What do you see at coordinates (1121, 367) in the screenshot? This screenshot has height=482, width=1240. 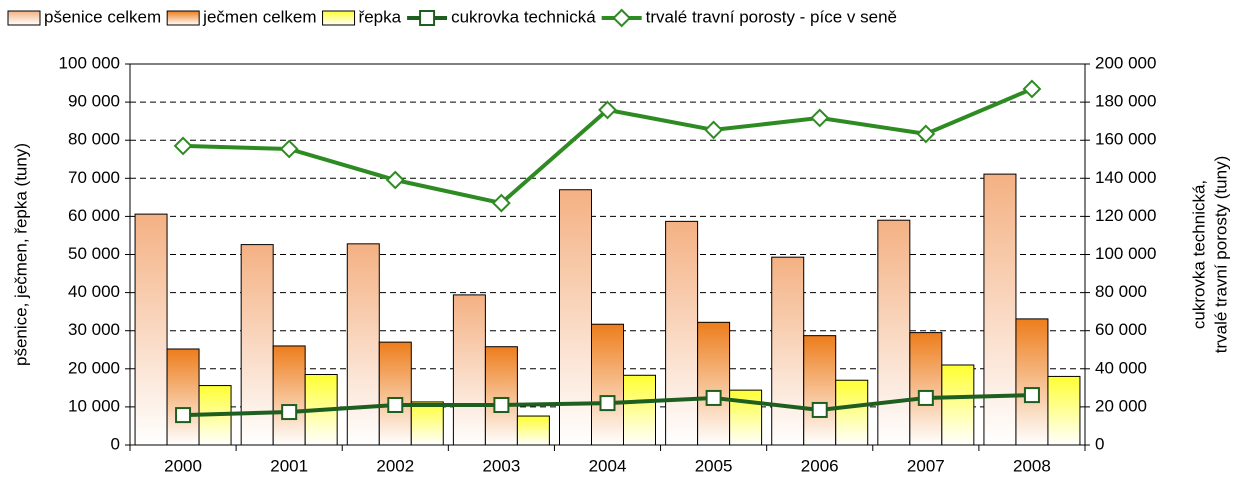 I see `y2-tick-label: 40 000` at bounding box center [1121, 367].